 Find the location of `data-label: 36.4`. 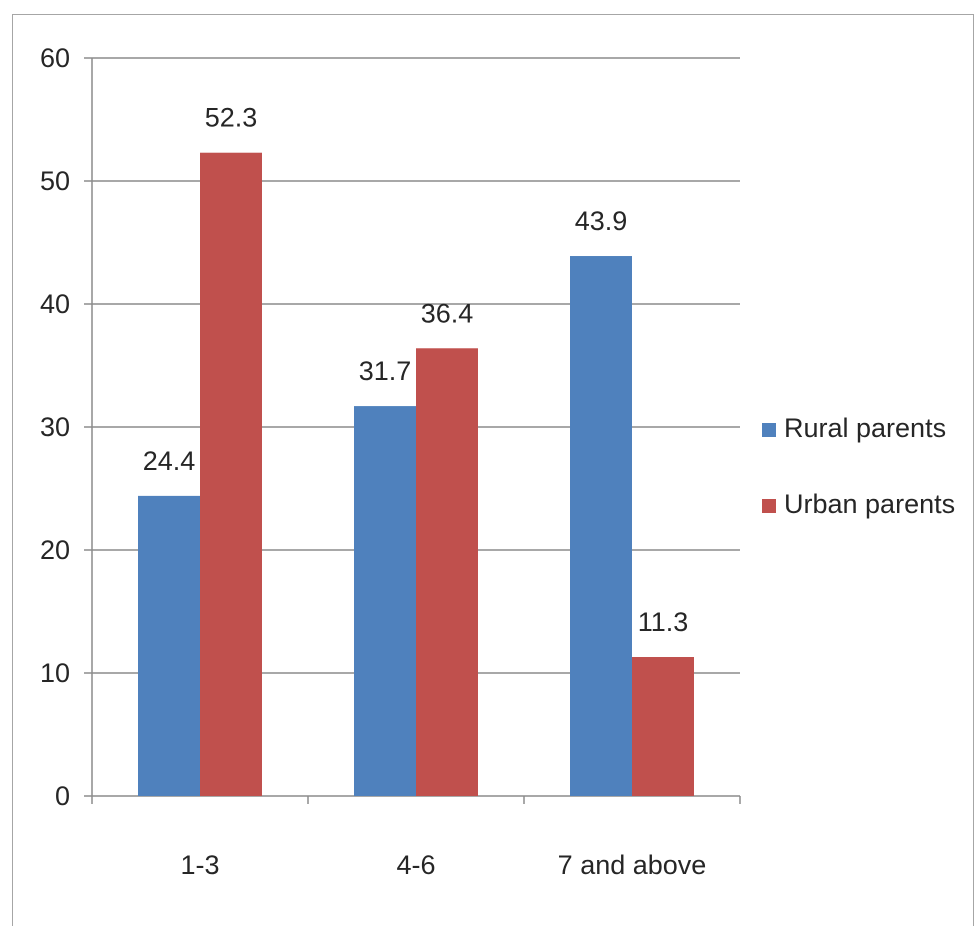

data-label: 36.4 is located at coordinates (447, 313).